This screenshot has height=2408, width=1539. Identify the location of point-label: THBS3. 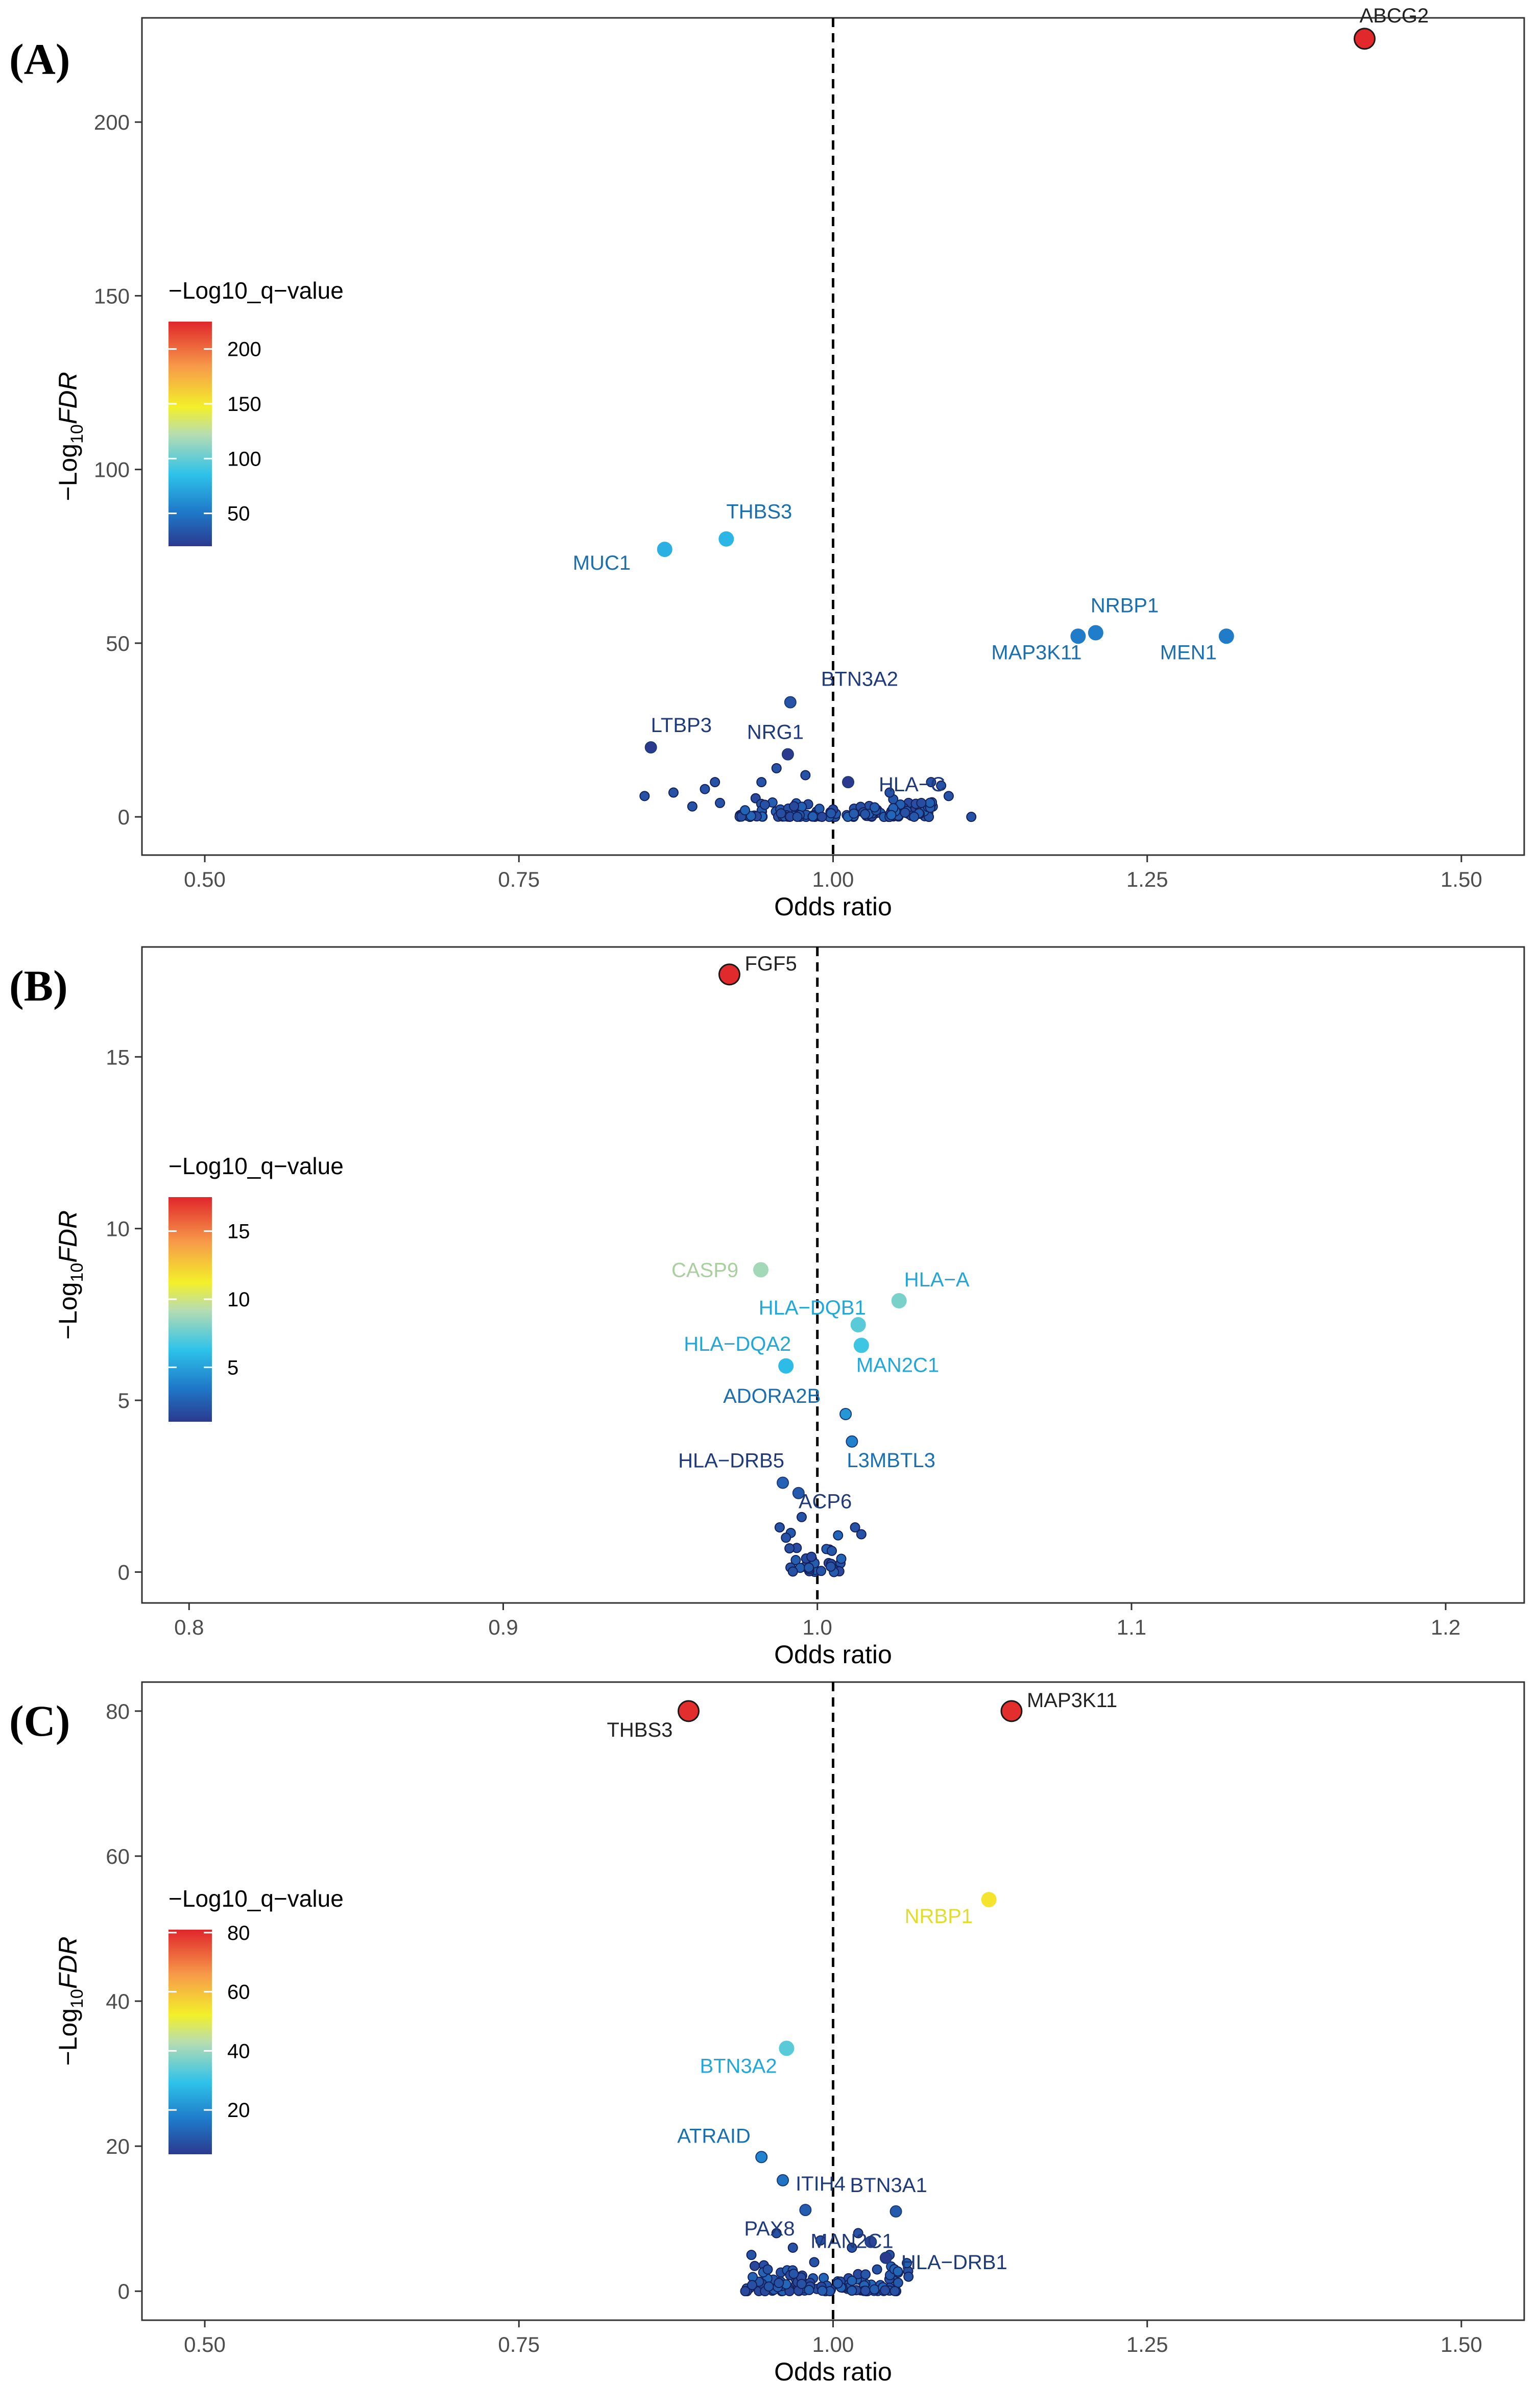
(640, 1730).